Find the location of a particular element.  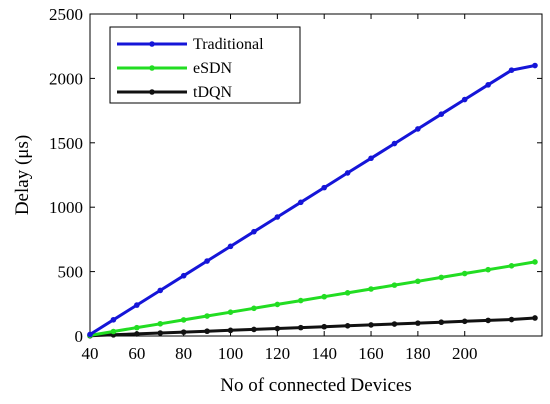

y-tick-label: 500 is located at coordinates (71, 272).